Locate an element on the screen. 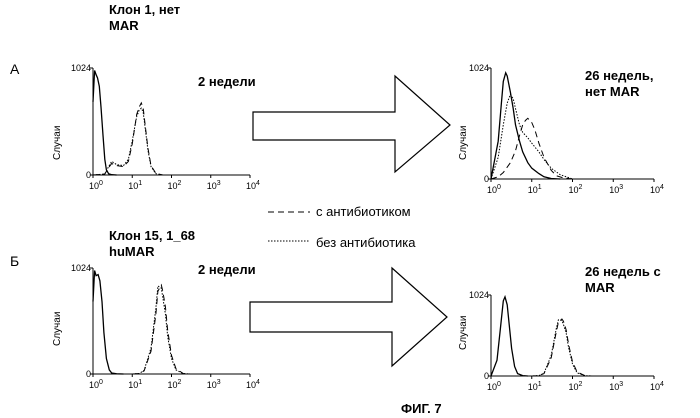 The width and height of the screenshot is (700, 418). arrow-icon-bottom is located at coordinates (348, 317).